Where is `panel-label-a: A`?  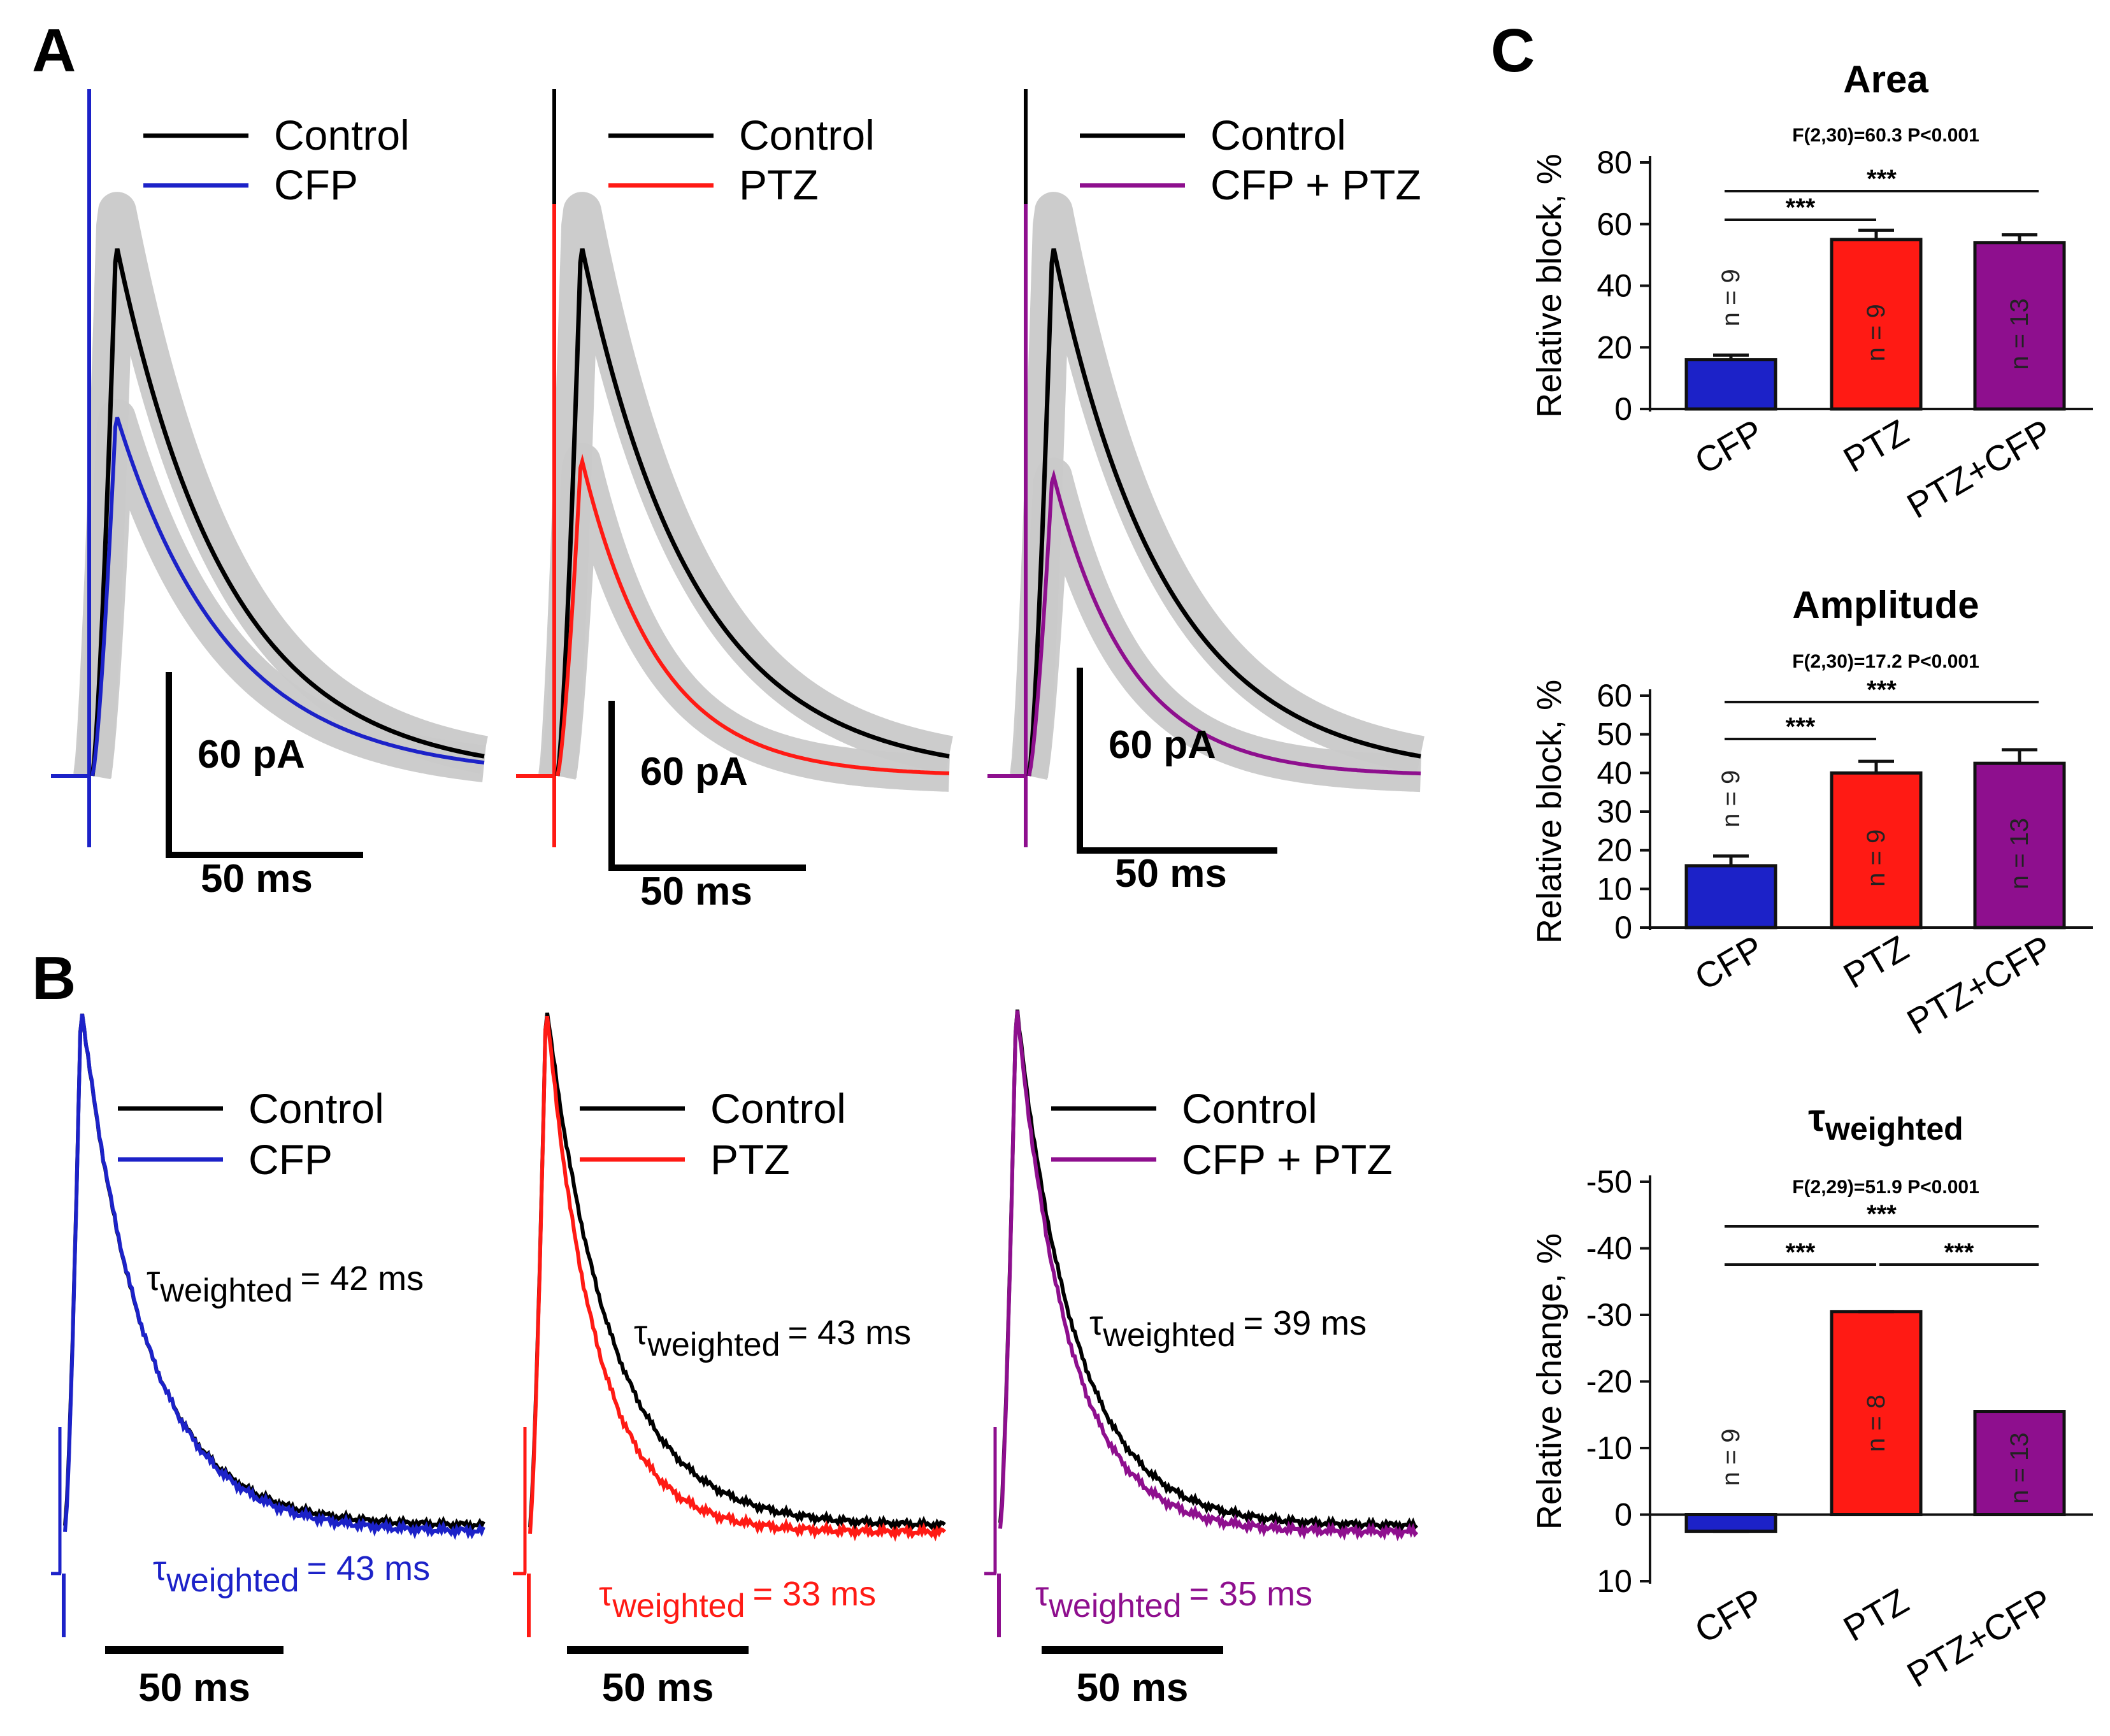 panel-label-a: A is located at coordinates (54, 51).